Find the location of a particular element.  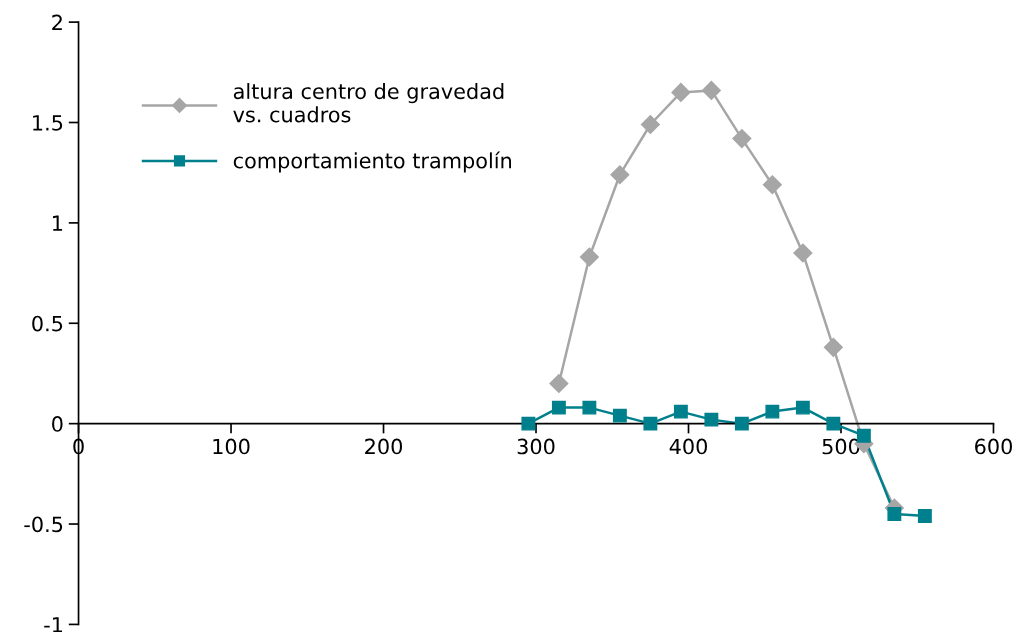

x-tick-label: 400 is located at coordinates (688, 446).